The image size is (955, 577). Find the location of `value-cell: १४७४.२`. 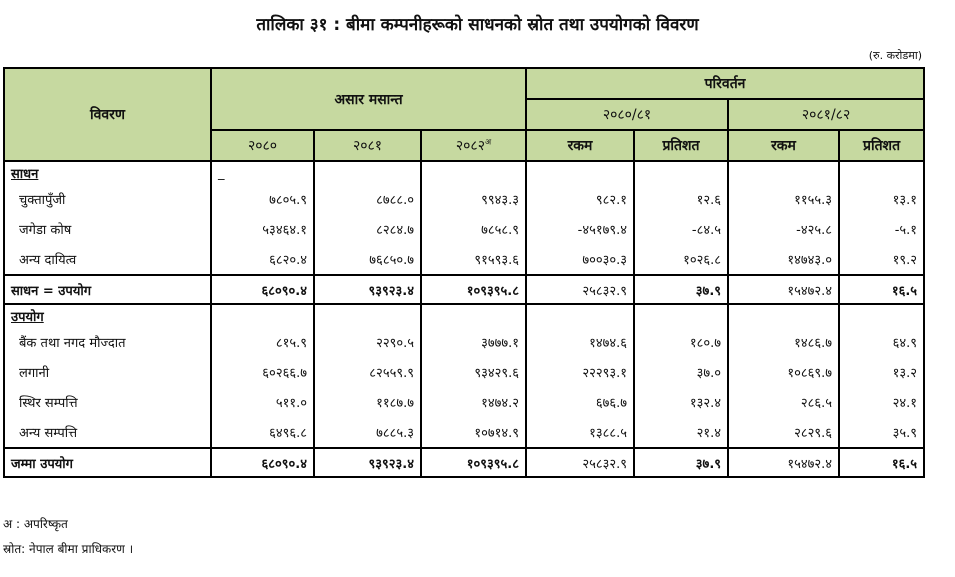

value-cell: १४७४.२ is located at coordinates (473, 402).